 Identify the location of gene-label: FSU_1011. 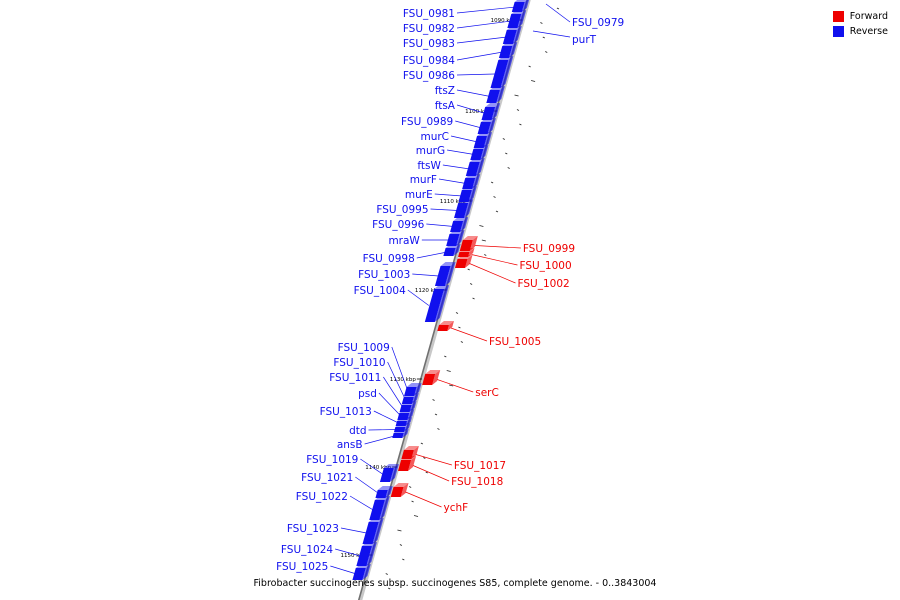
(355, 378).